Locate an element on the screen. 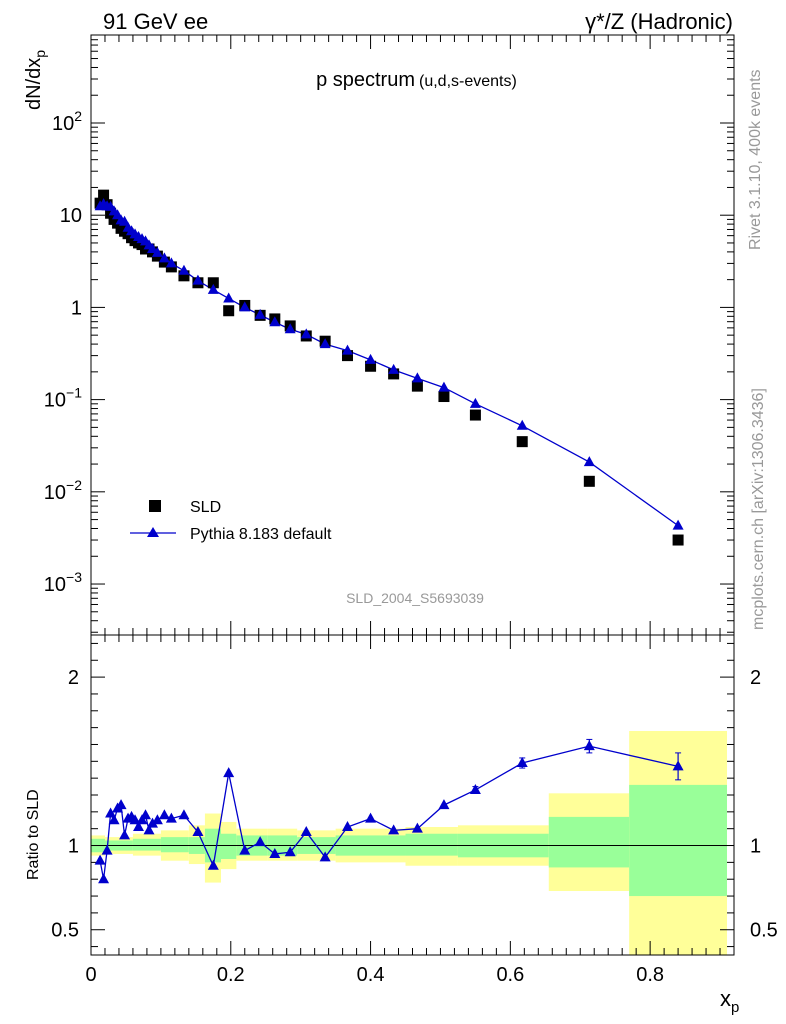  x-tick-label: 0.8 is located at coordinates (650, 975).